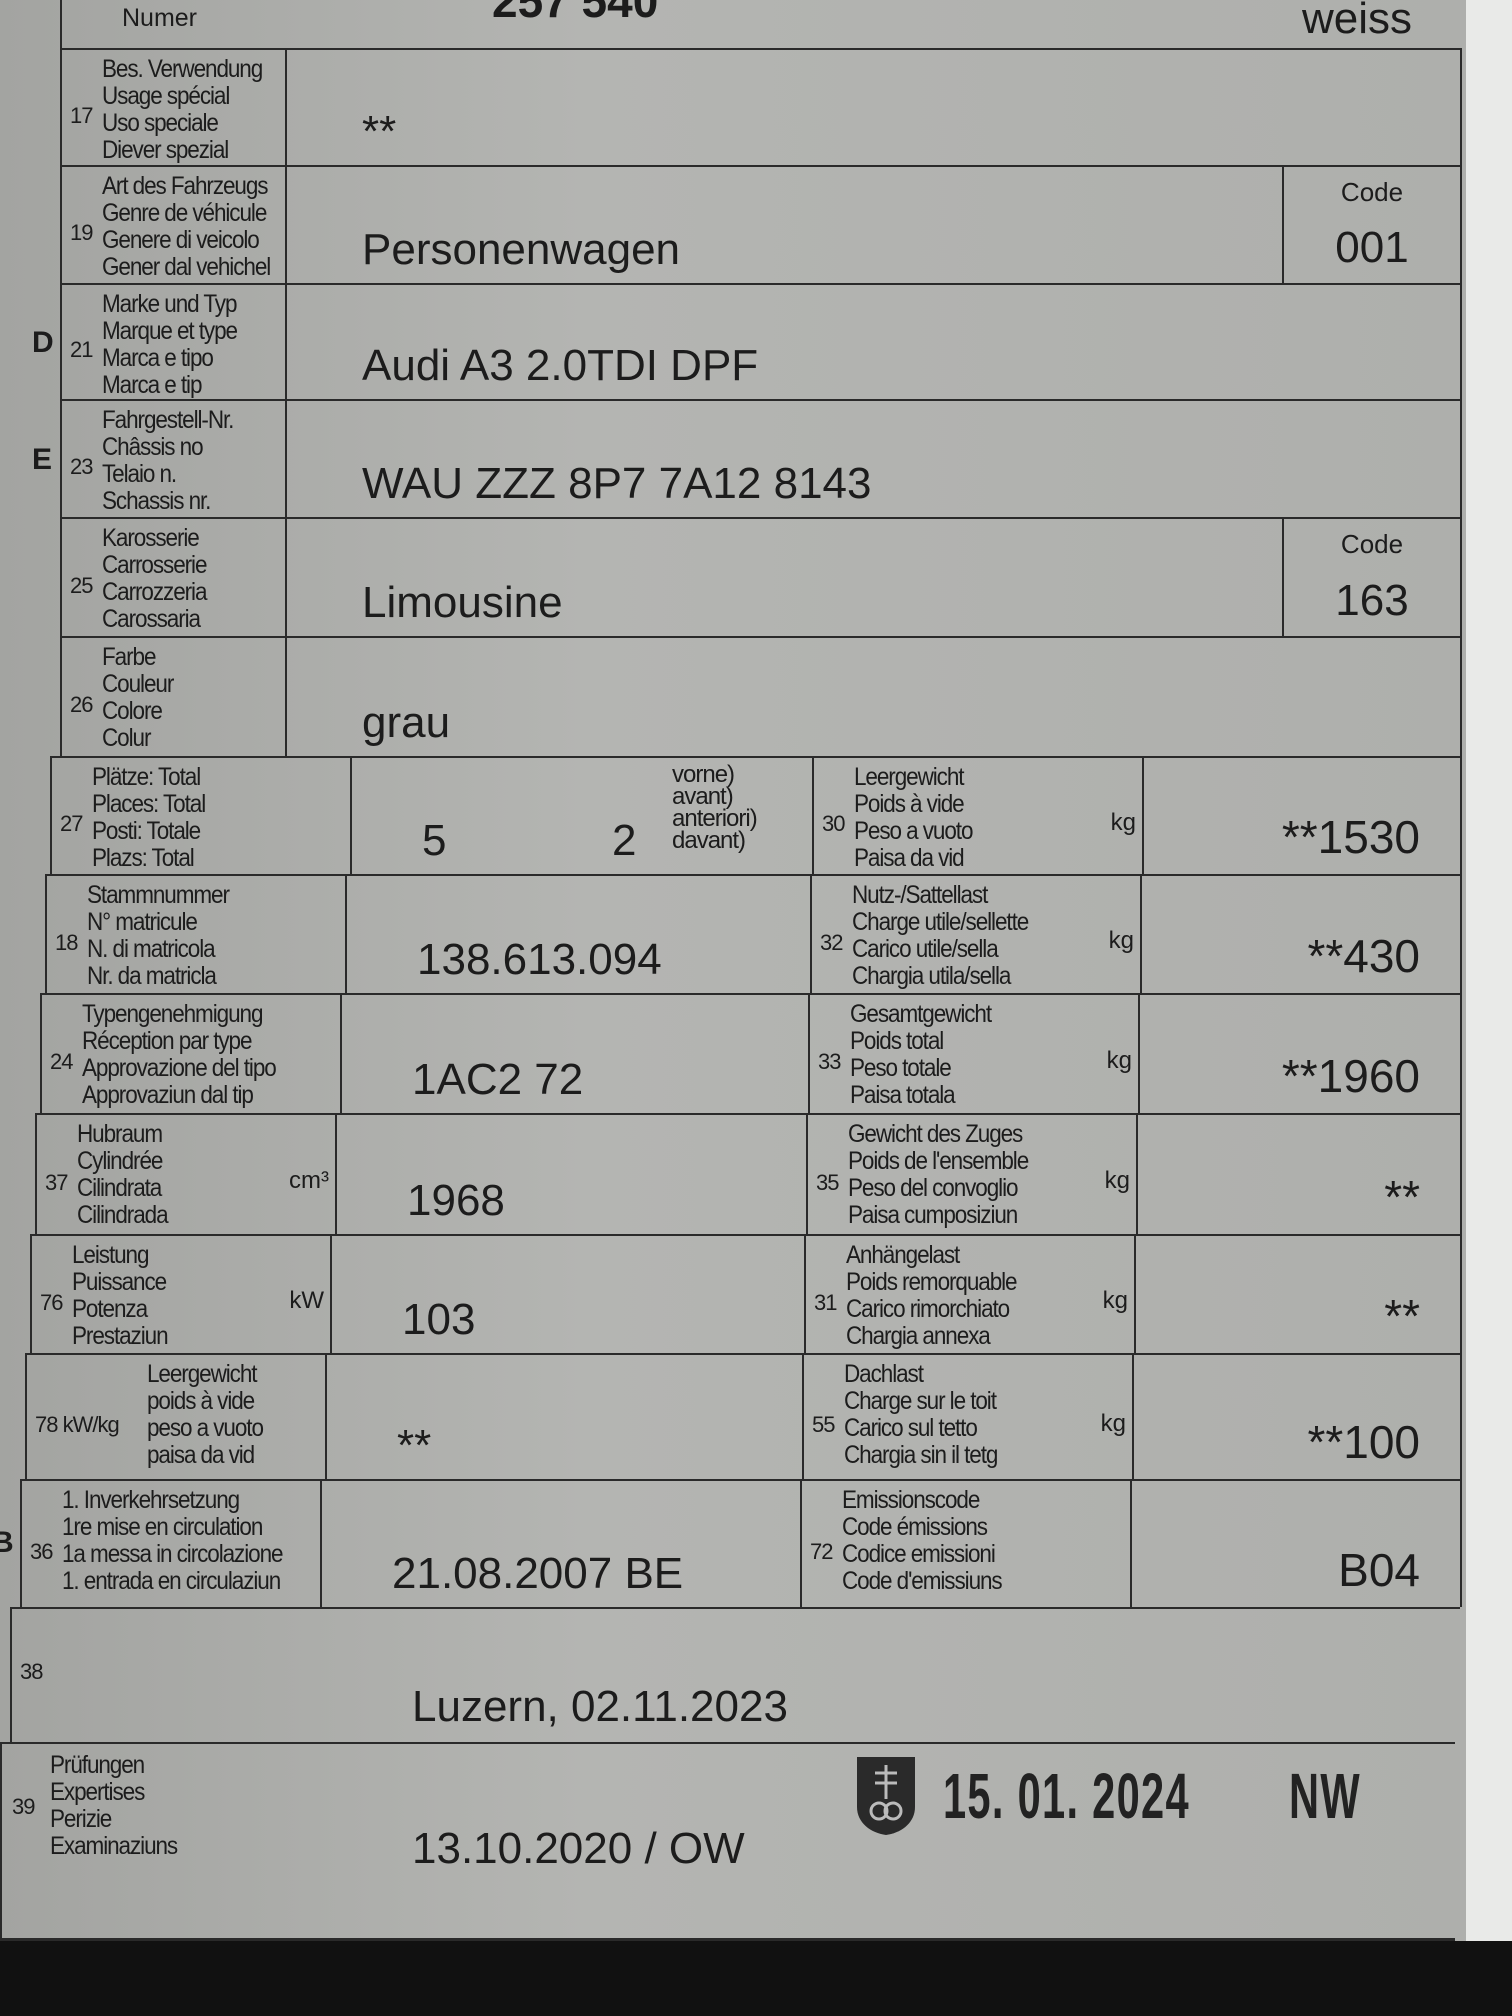  Describe the element at coordinates (911, 1500) in the screenshot. I see `label-line: Emissionscode` at that location.